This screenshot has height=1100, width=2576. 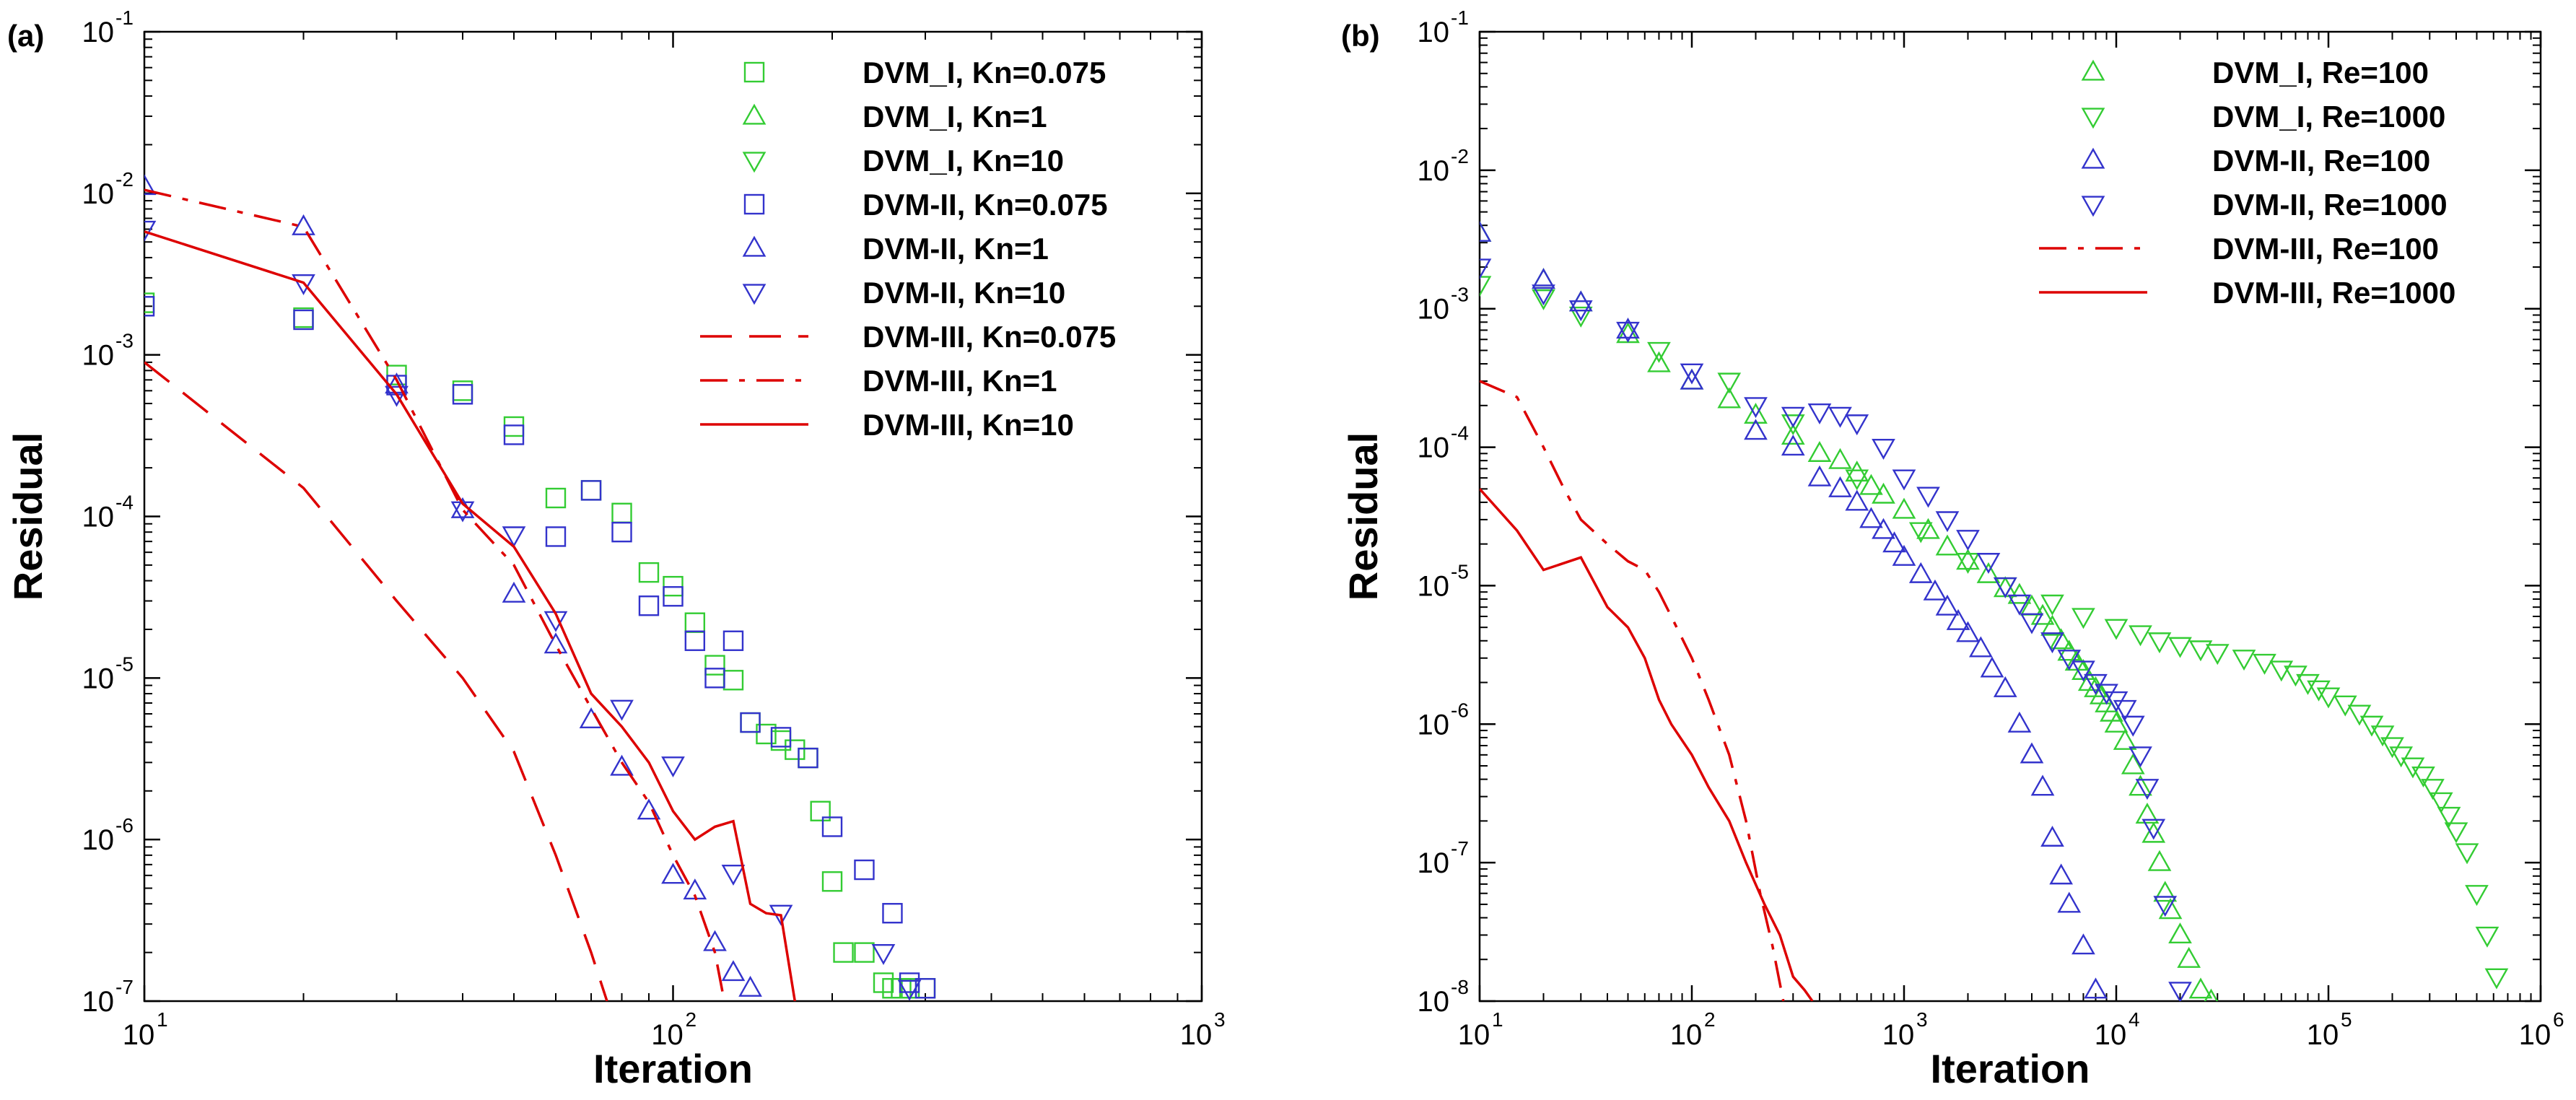 What do you see at coordinates (691, 1019) in the screenshot?
I see `x-tick-exponent: 2` at bounding box center [691, 1019].